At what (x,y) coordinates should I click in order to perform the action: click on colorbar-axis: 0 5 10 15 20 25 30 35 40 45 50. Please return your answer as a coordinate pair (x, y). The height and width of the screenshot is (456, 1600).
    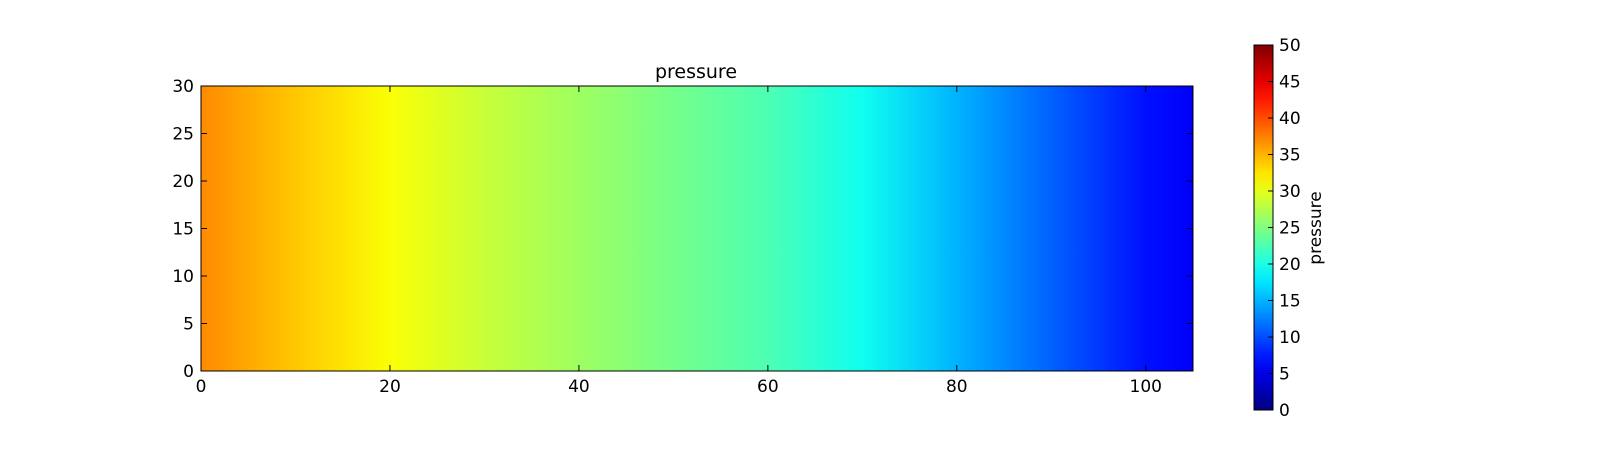
    Looking at the image, I should click on (1284, 228).